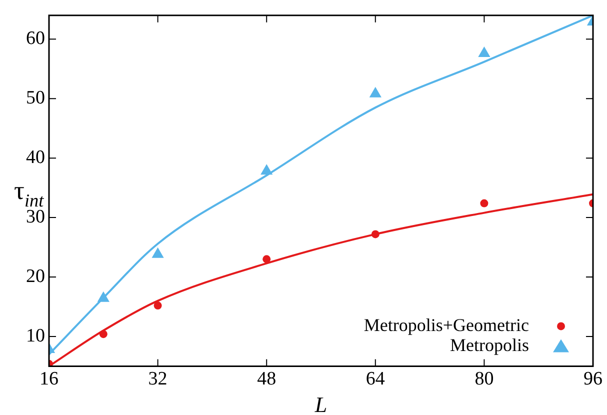 This screenshot has height=415, width=607. What do you see at coordinates (49, 379) in the screenshot?
I see `x-tick-label: 16` at bounding box center [49, 379].